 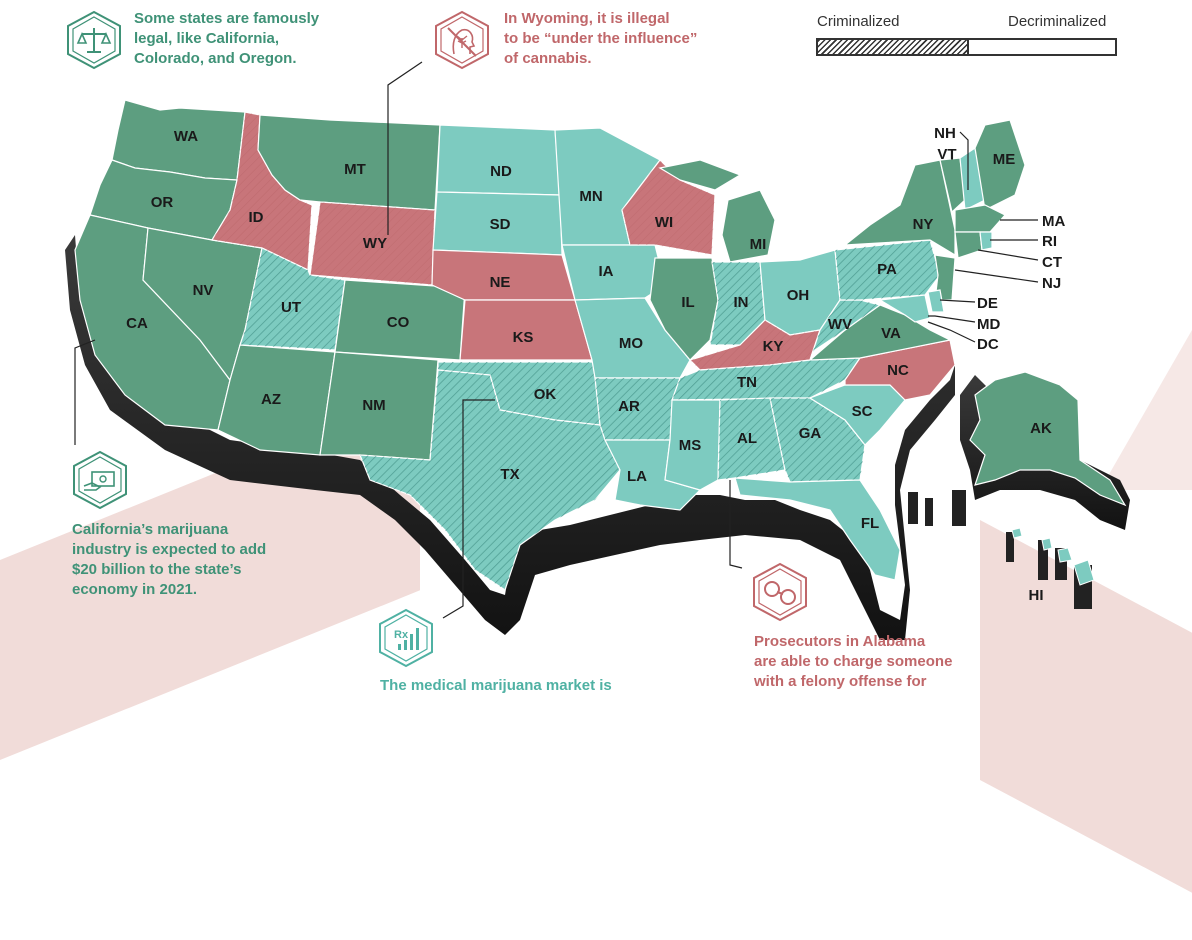 I want to click on state-UT-hatch, so click(x=292, y=299).